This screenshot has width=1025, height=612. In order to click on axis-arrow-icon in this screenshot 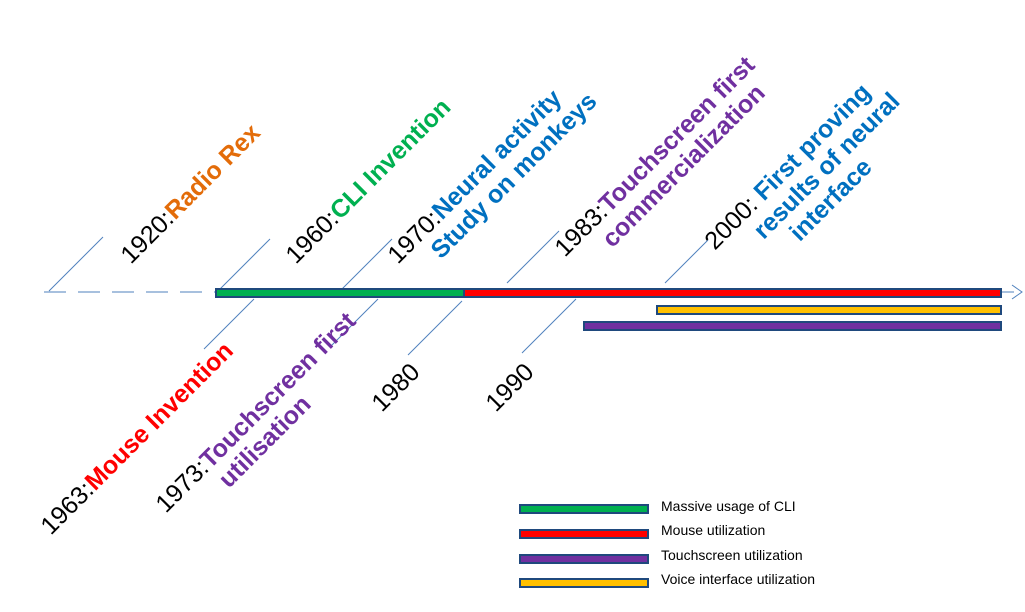, I will do `click(1017, 292)`.